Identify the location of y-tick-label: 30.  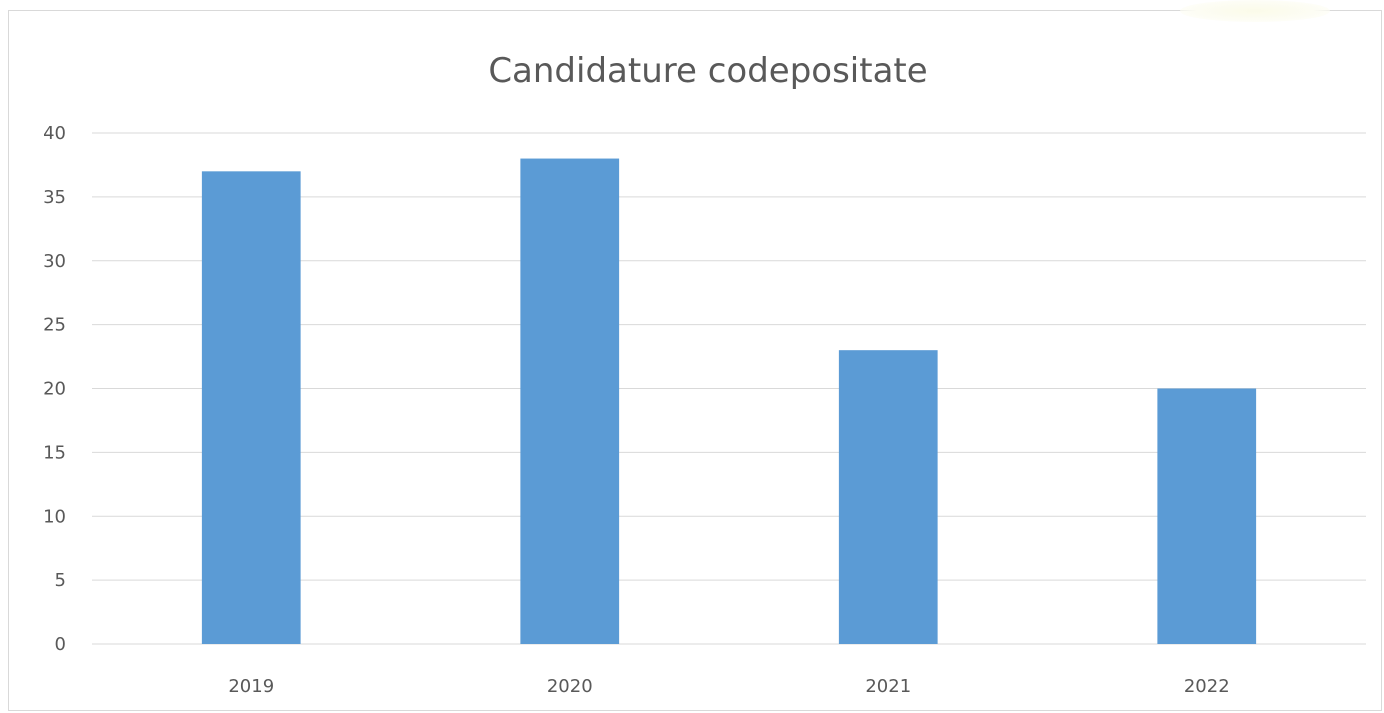
(54, 261).